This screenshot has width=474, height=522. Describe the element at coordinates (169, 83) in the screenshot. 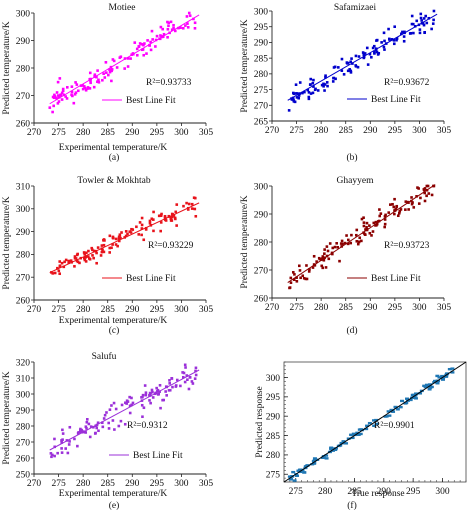

I see `r-squared-label: R²=0.93733` at that location.